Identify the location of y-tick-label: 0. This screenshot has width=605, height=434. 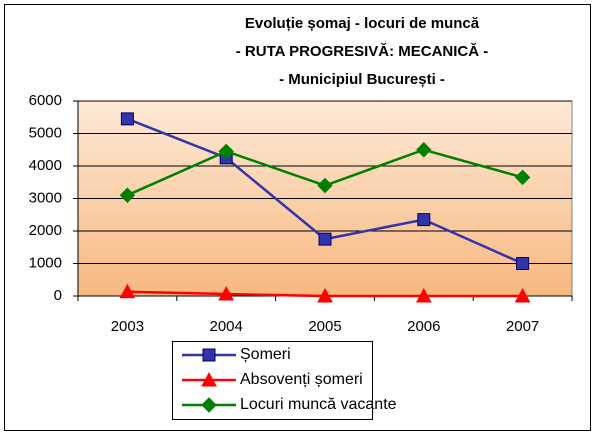
(58, 295).